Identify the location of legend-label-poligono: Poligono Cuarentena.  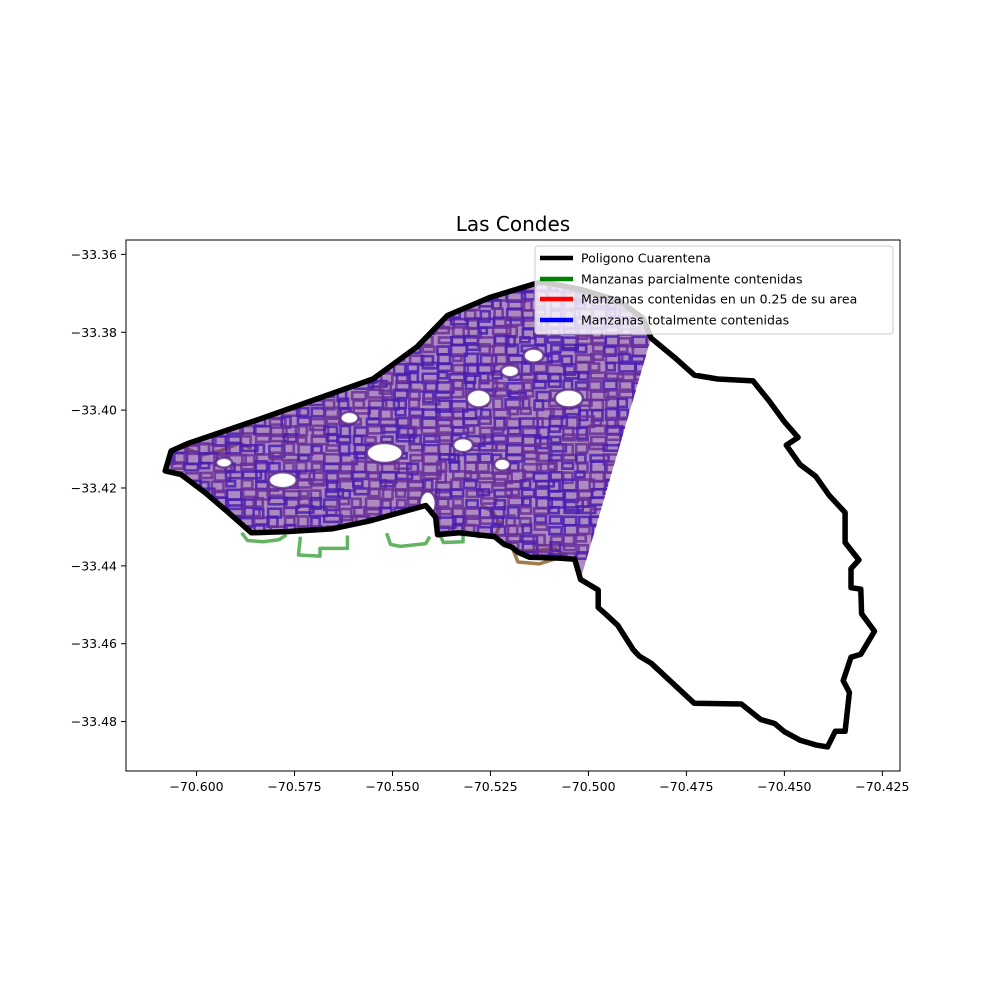
(646, 258).